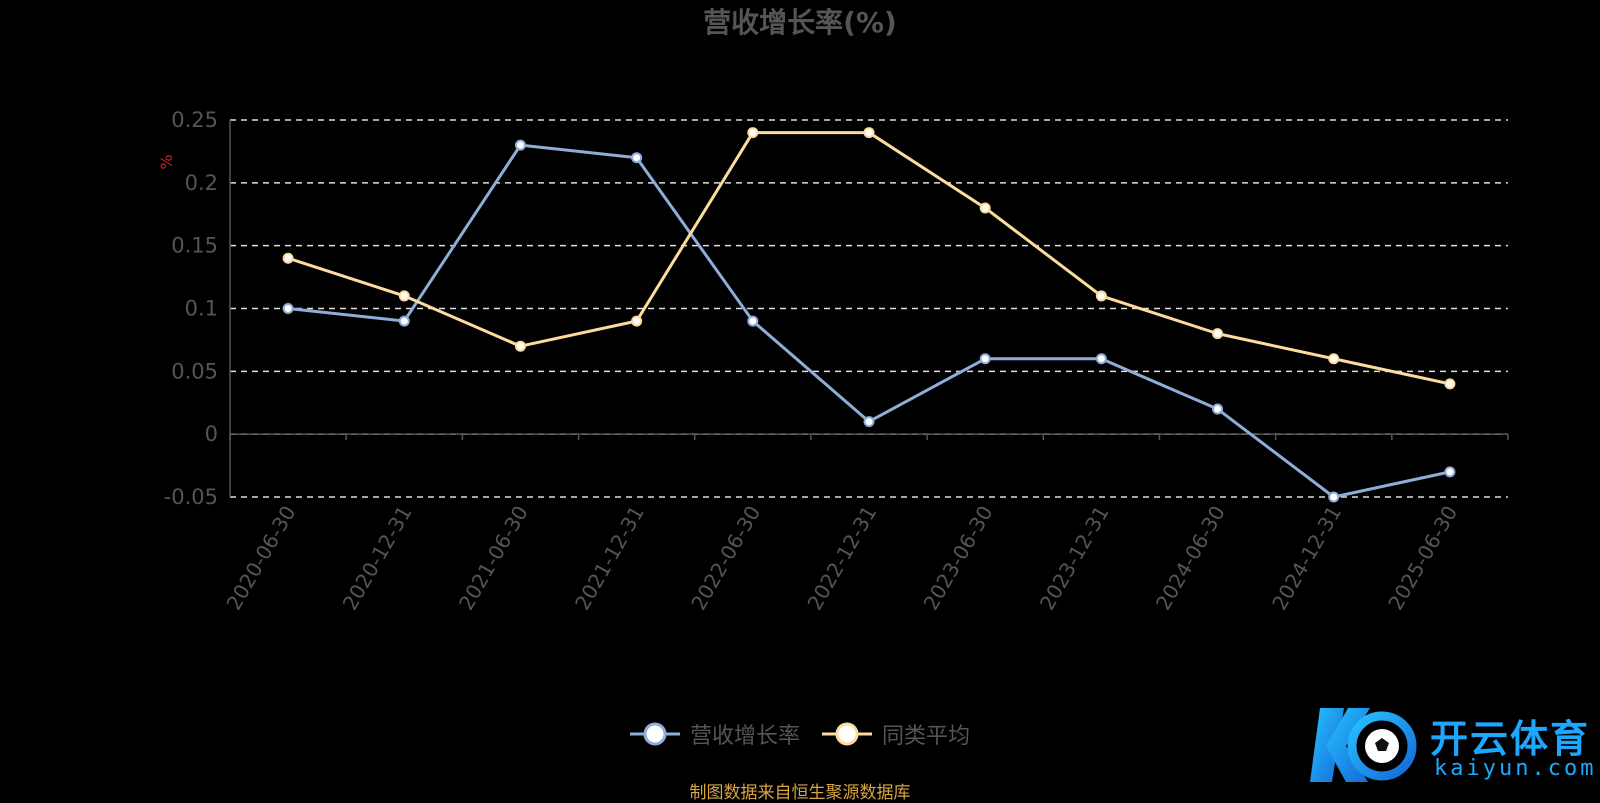 The image size is (1600, 803). I want to click on x-tick-label: 2023-12-31, so click(1074, 558).